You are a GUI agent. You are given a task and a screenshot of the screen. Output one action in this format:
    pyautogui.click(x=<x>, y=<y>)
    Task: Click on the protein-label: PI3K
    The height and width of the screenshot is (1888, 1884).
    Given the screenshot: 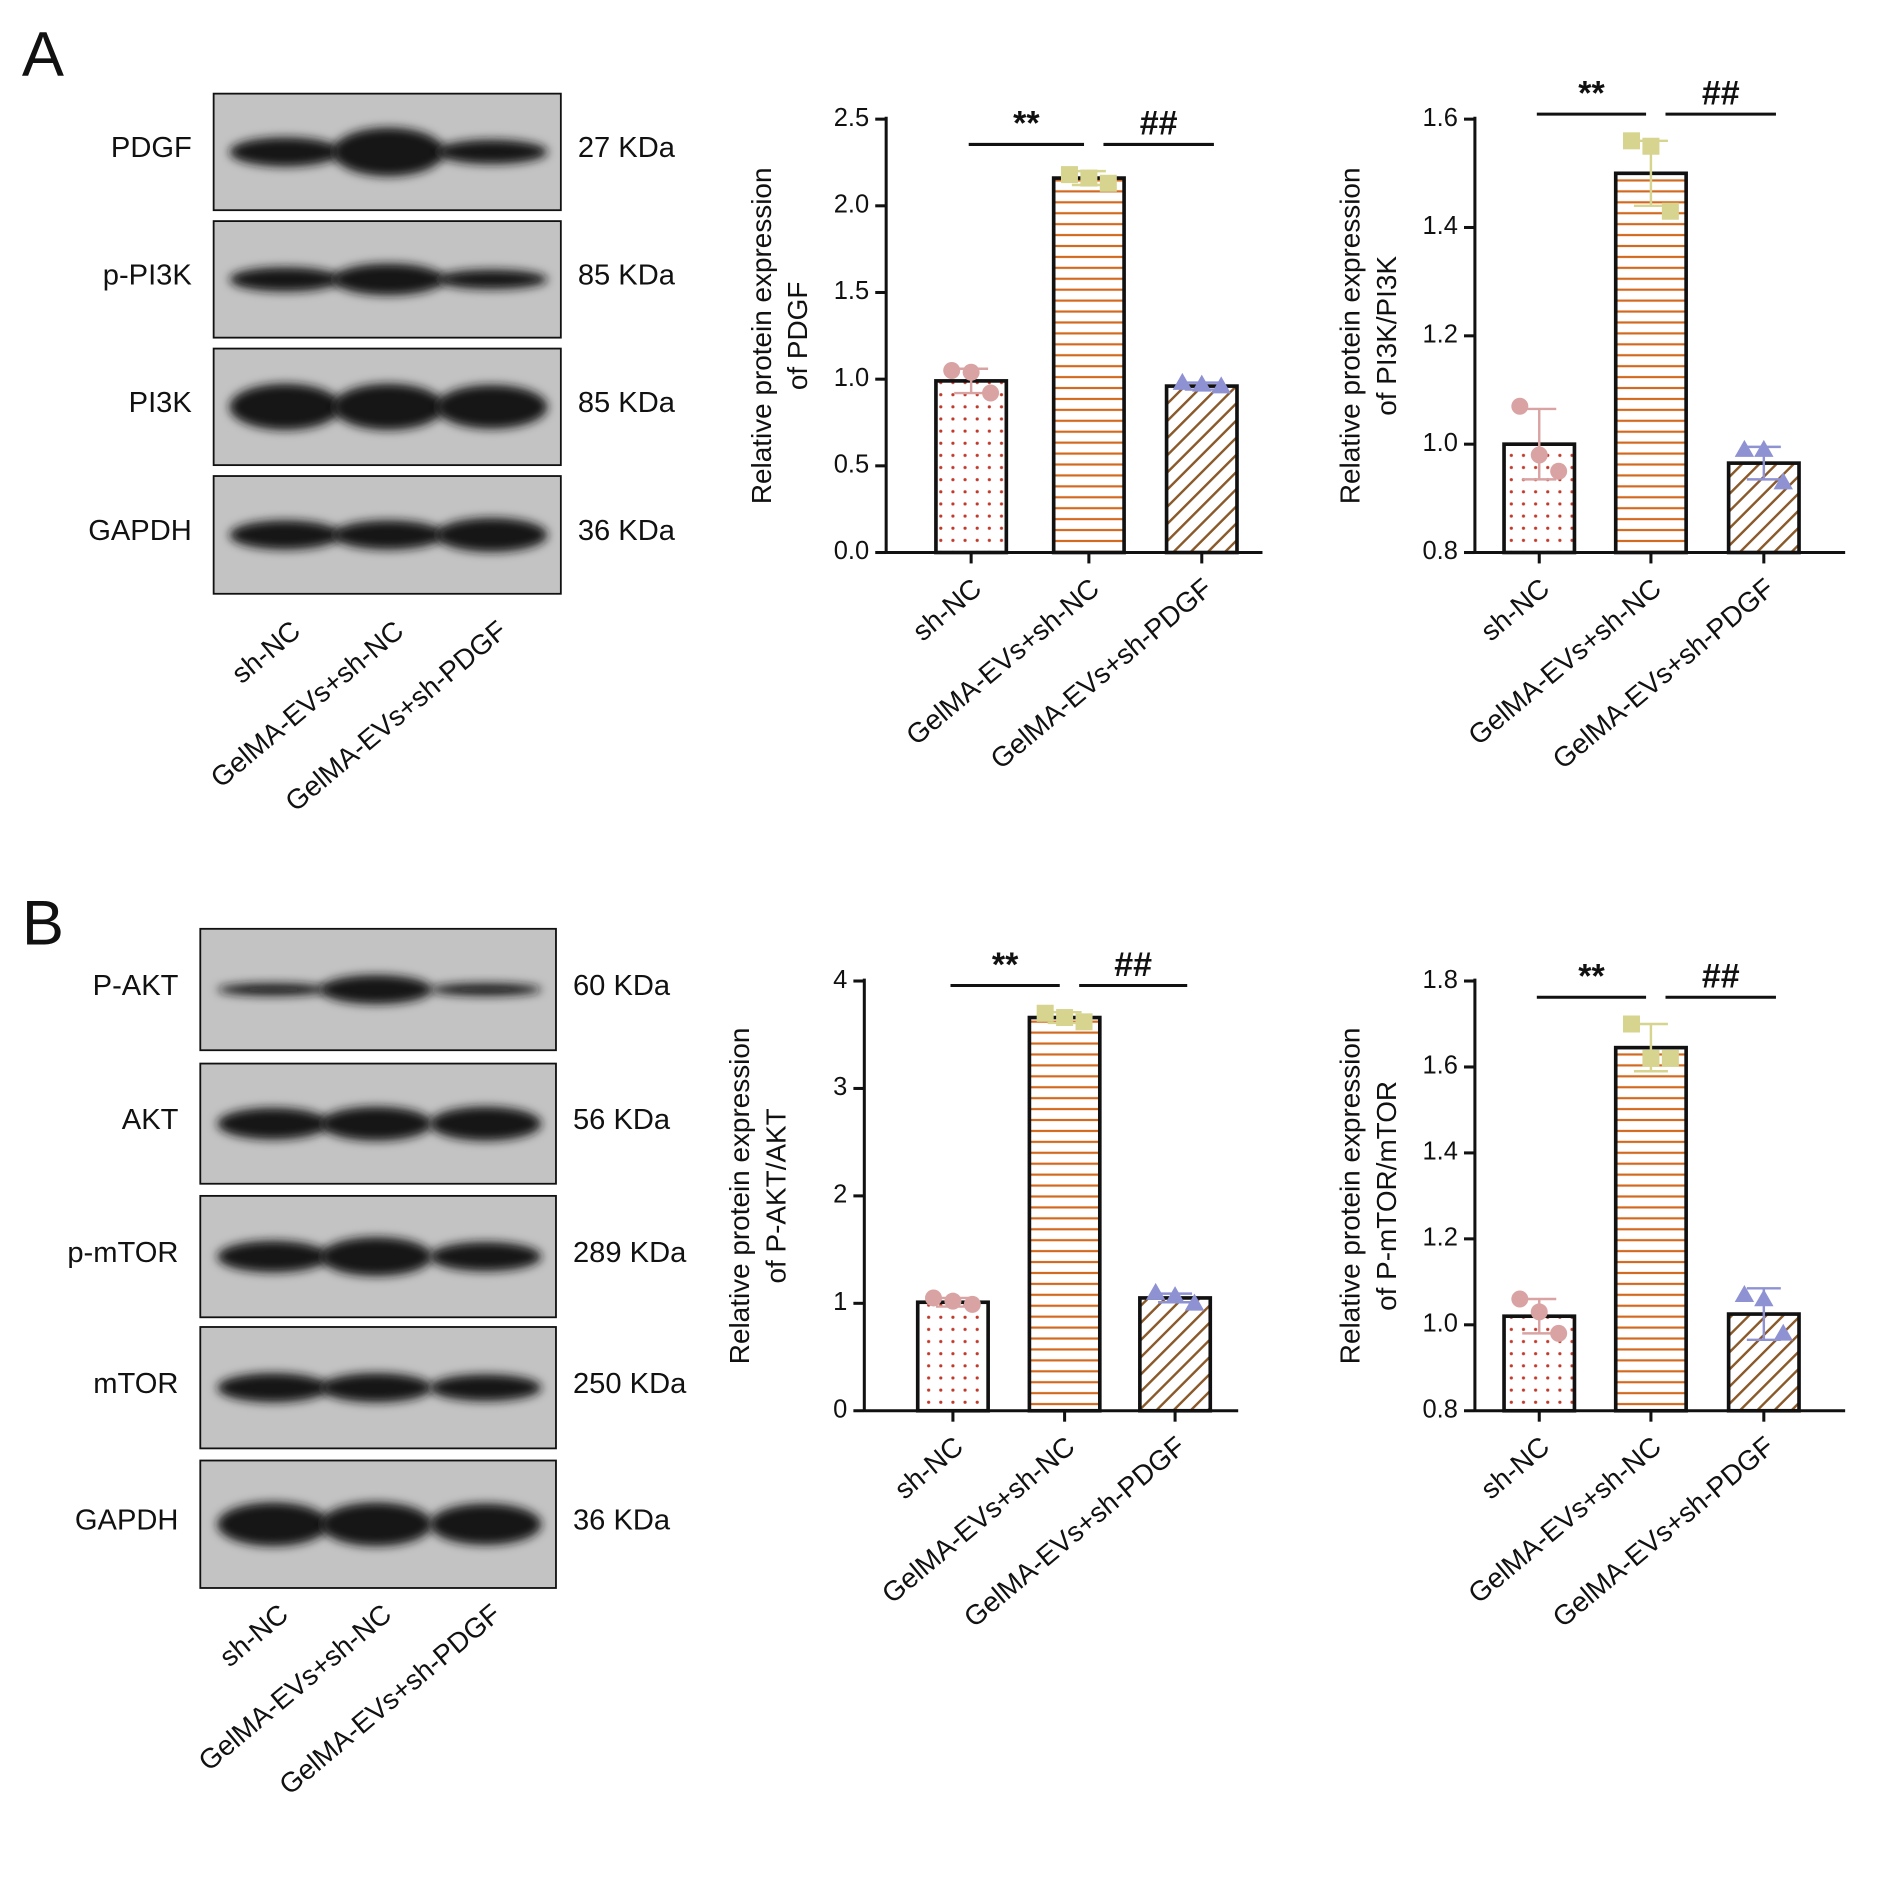 What is the action you would take?
    pyautogui.click(x=161, y=403)
    